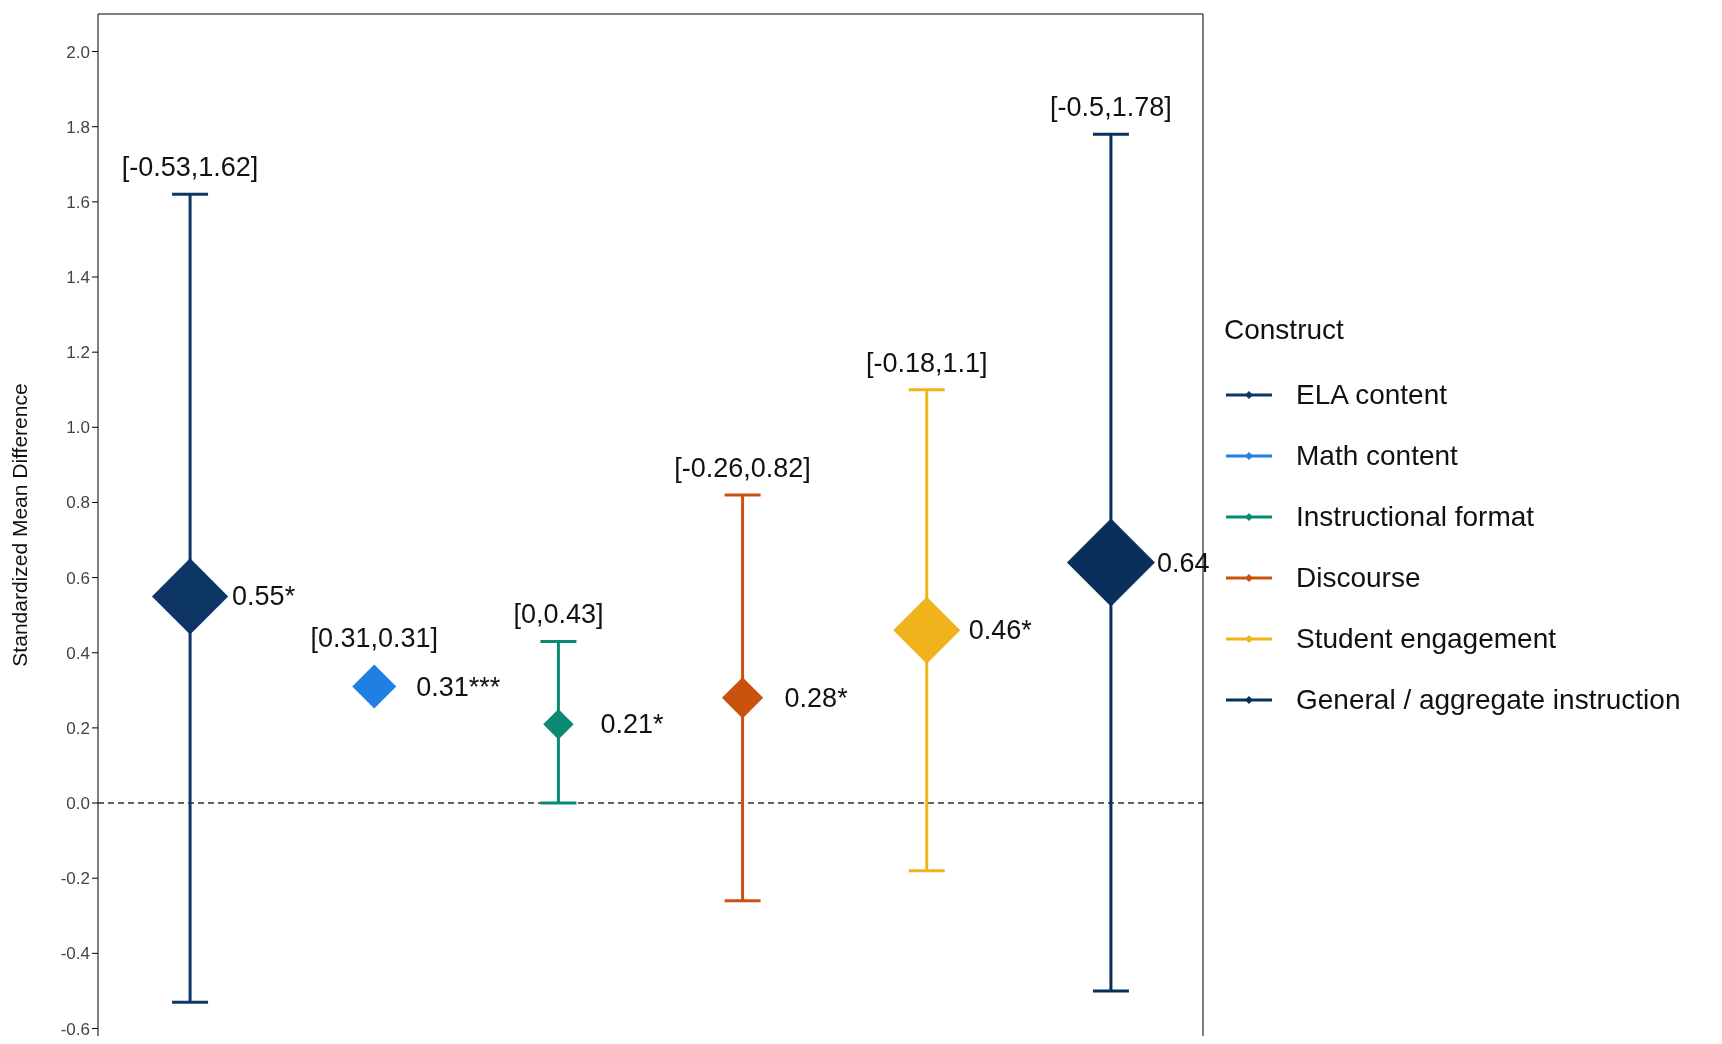 The height and width of the screenshot is (1044, 1722). Describe the element at coordinates (558, 614) in the screenshot. I see `annotation: [0,0.43]` at that location.